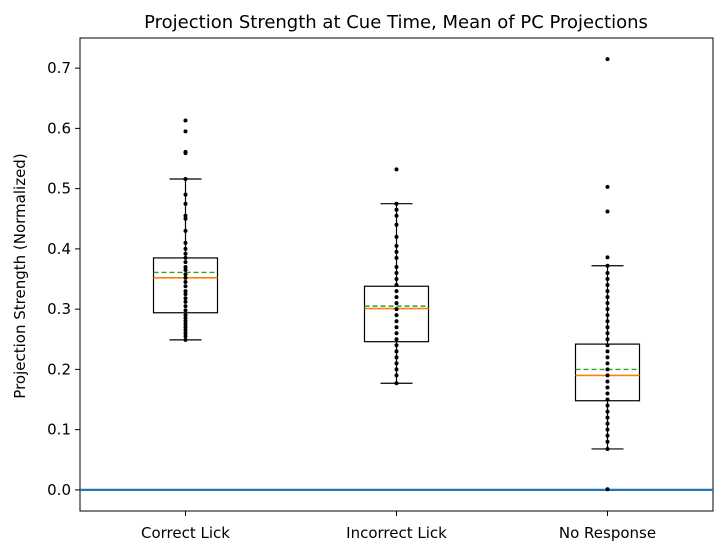  I want to click on x-tick-label: Incorrect Lick, so click(396, 533).